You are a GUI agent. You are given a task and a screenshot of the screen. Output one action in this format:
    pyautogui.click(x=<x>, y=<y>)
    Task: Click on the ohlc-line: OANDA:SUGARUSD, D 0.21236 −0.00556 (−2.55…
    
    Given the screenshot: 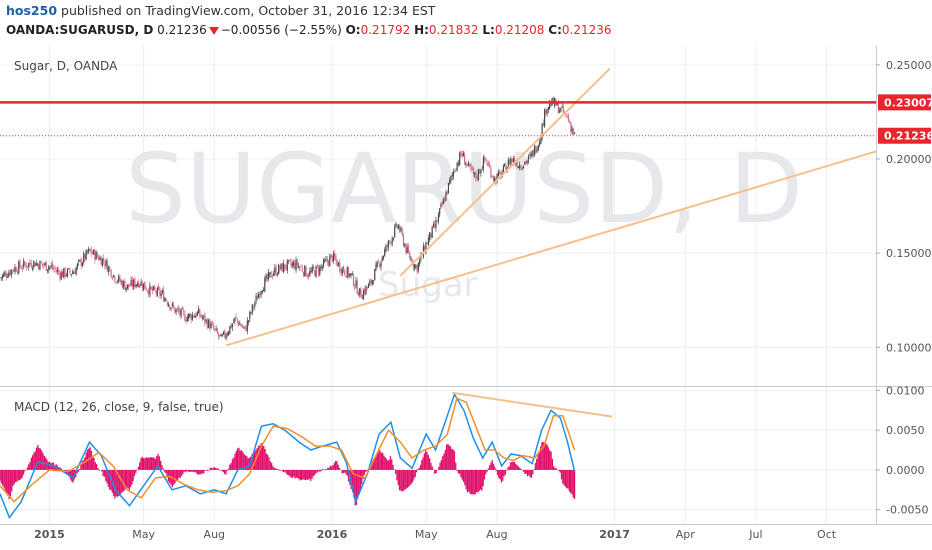 What is the action you would take?
    pyautogui.click(x=309, y=30)
    